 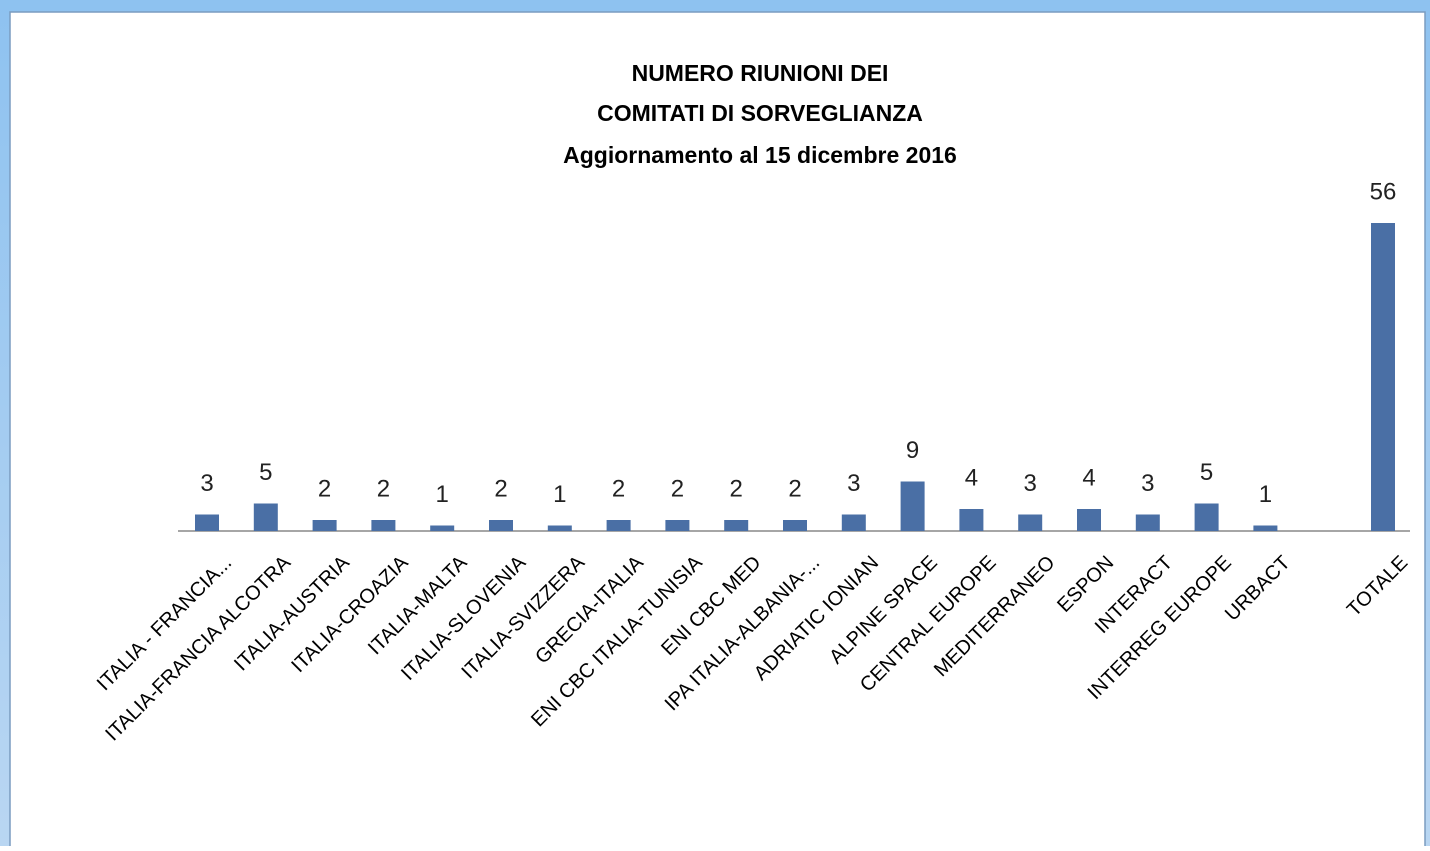 What do you see at coordinates (760, 73) in the screenshot?
I see `chart-title: NUMERO RIUNIONI DEI` at bounding box center [760, 73].